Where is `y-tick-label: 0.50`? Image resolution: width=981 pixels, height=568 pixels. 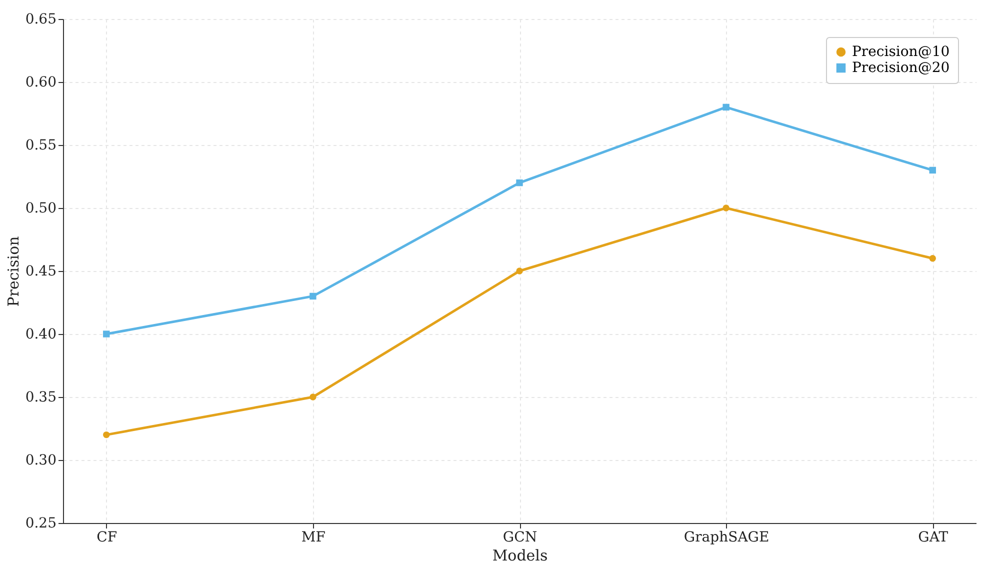 y-tick-label: 0.50 is located at coordinates (40, 208).